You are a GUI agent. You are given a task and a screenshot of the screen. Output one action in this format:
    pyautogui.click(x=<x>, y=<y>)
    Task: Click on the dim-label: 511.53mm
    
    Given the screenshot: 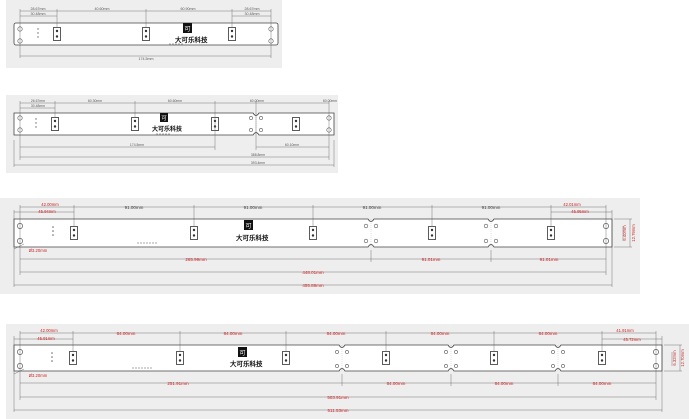 What is the action you would take?
    pyautogui.click(x=338, y=410)
    